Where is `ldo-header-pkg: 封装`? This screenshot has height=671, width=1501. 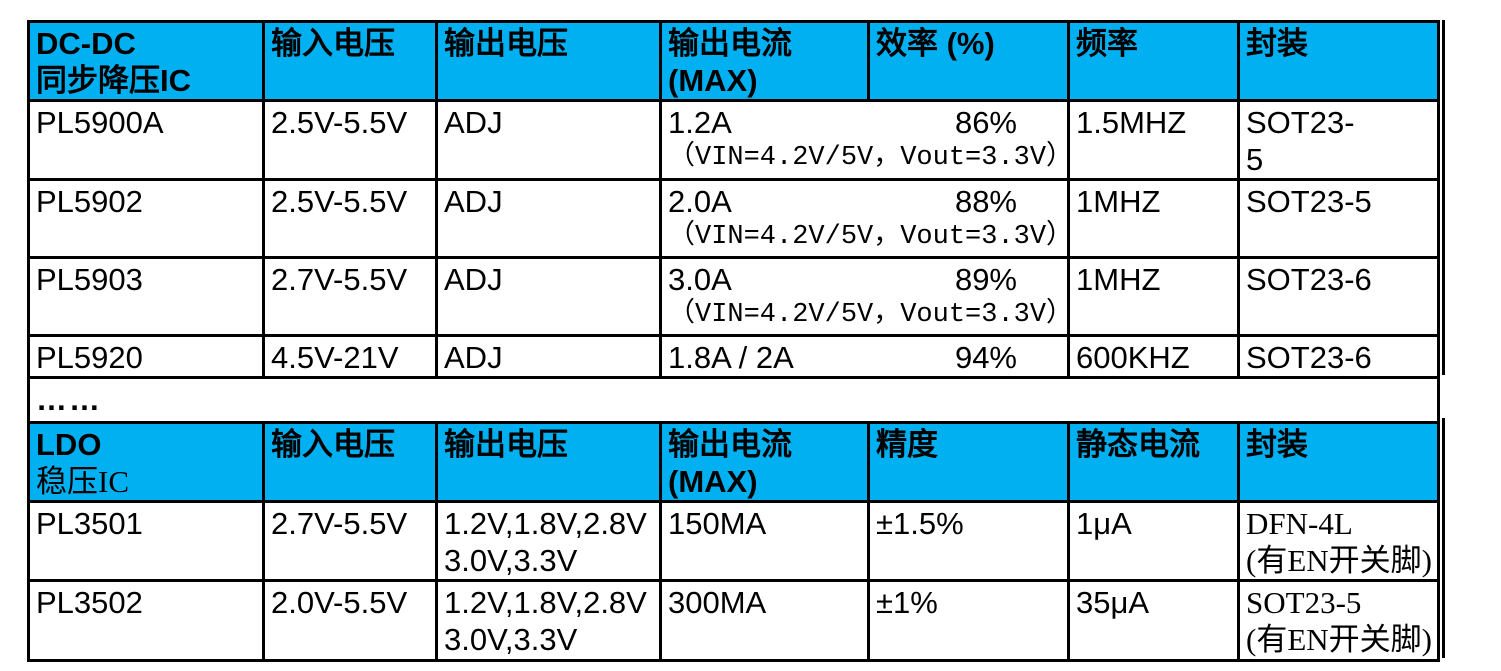 ldo-header-pkg: 封装 is located at coordinates (1338, 462).